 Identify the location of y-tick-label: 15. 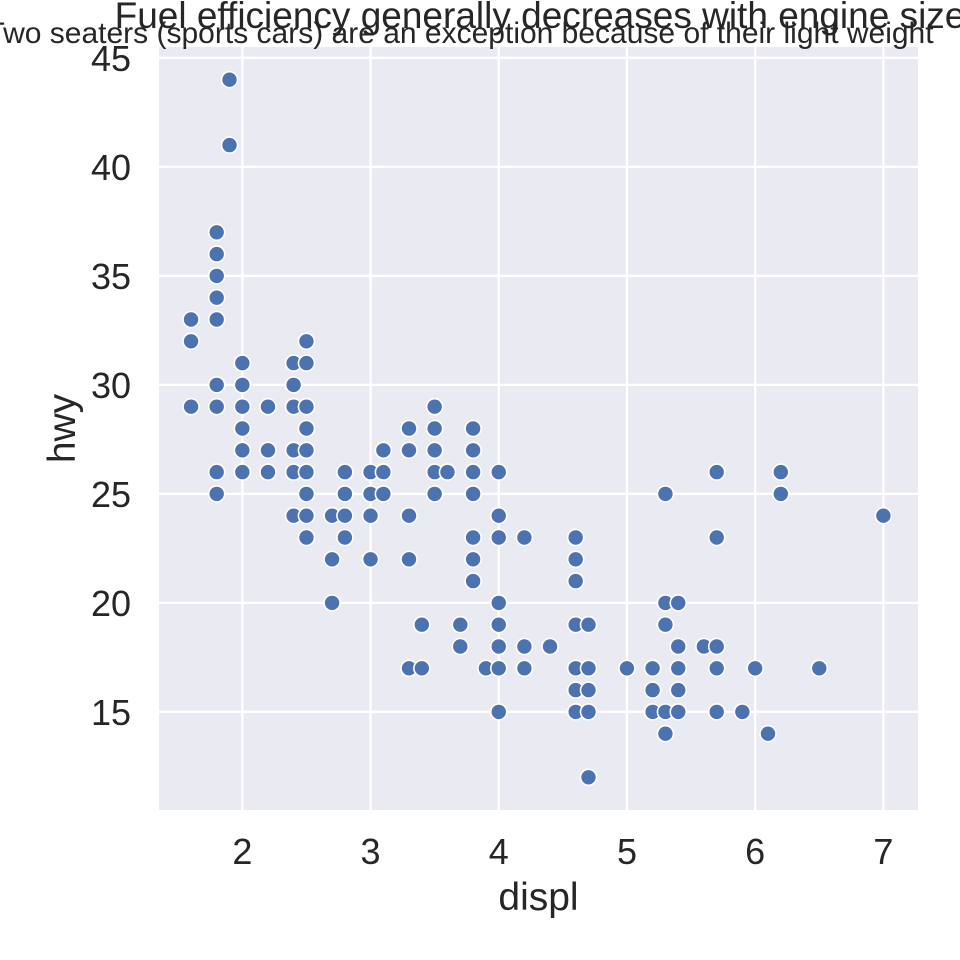
(111, 712).